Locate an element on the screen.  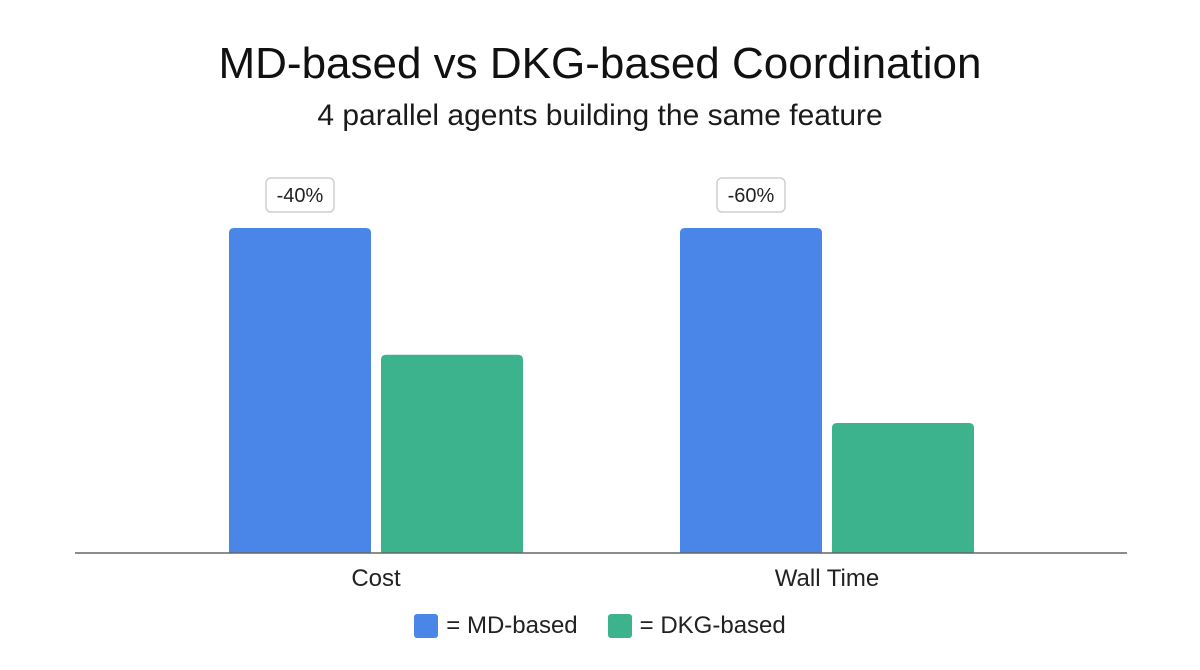
legend-item-md-based: = MD-based is located at coordinates (496, 626).